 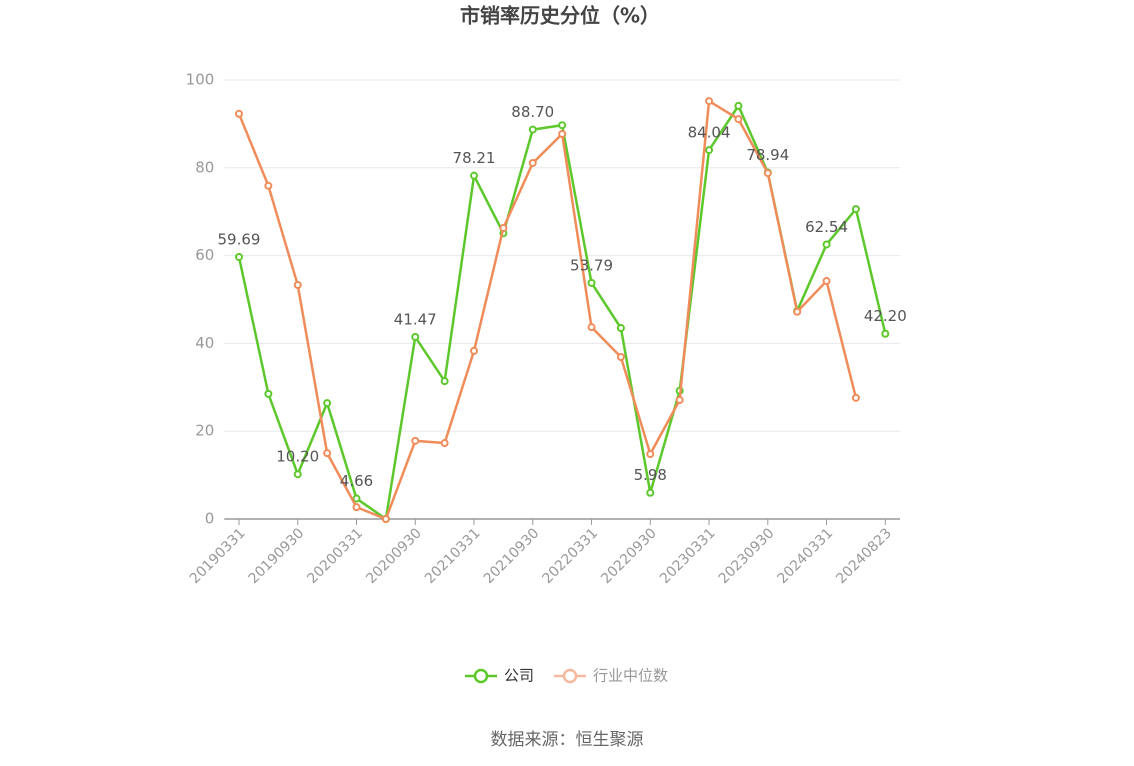 What do you see at coordinates (394, 556) in the screenshot?
I see `x-tick-label: 20200930` at bounding box center [394, 556].